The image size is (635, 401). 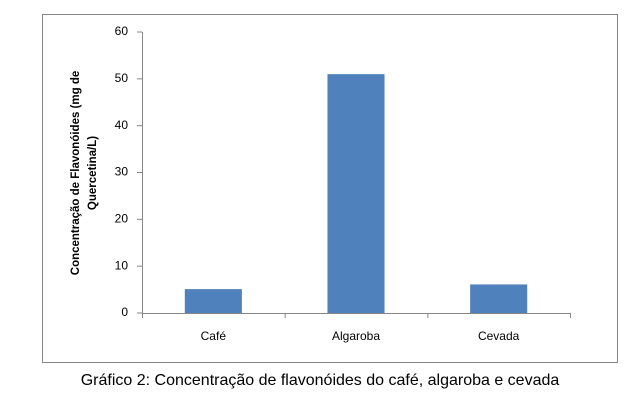 I want to click on x-tick-label: Café, so click(x=214, y=336).